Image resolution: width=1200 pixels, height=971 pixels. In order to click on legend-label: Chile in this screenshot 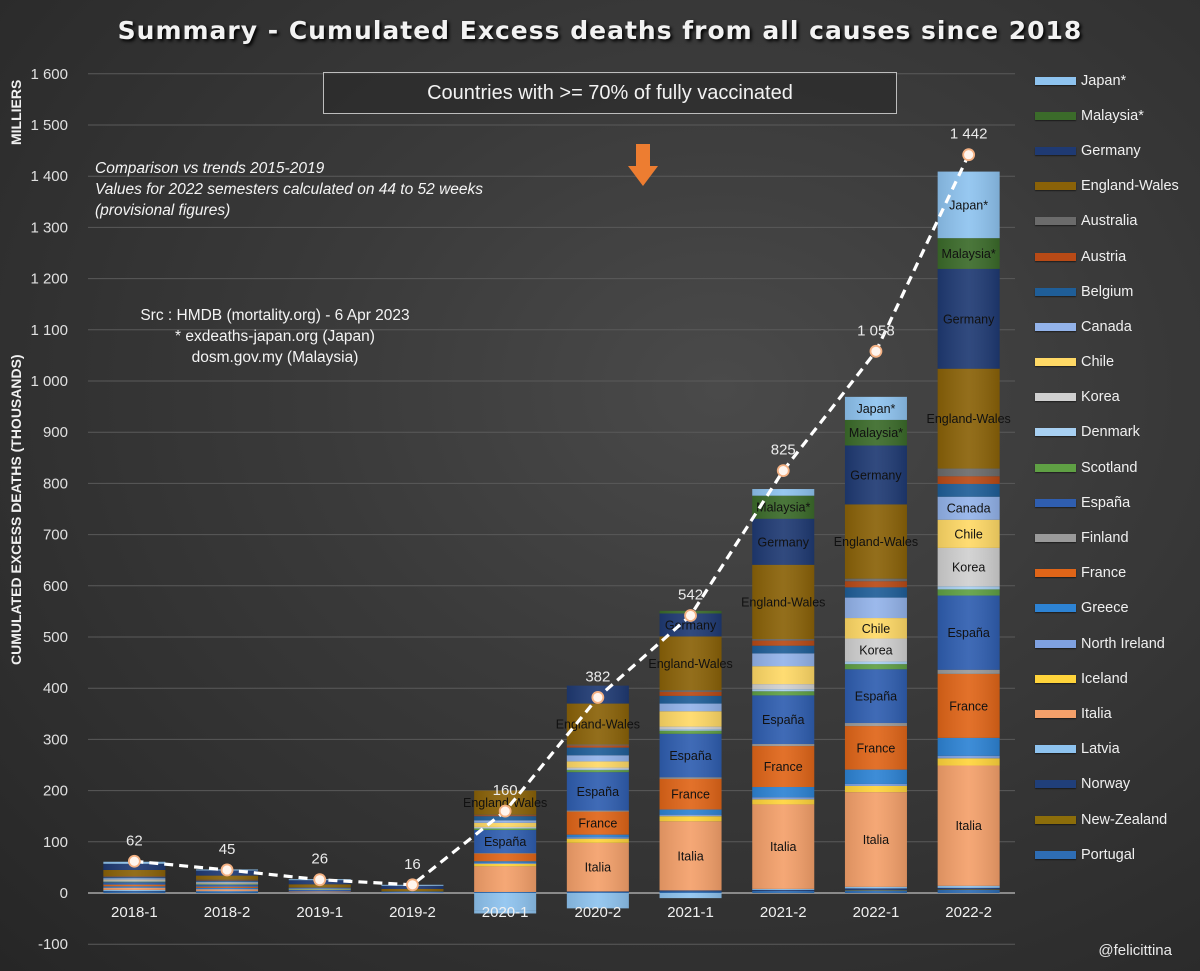, I will do `click(1098, 362)`.